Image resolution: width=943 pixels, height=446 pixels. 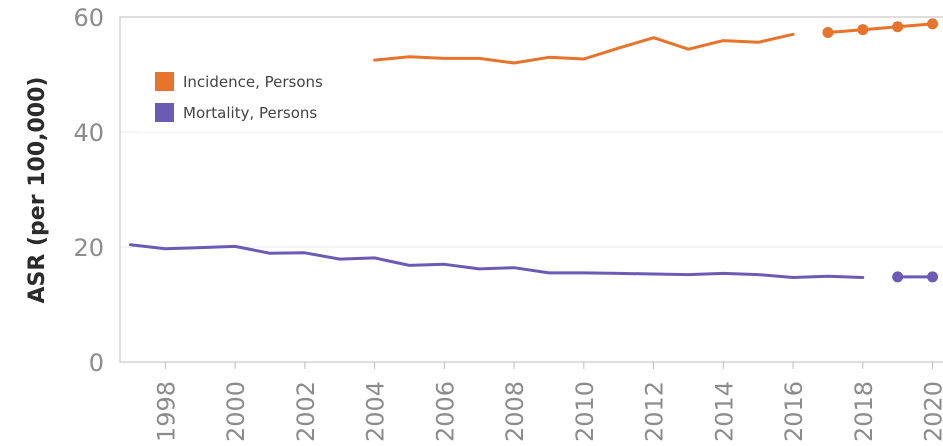 What do you see at coordinates (96, 363) in the screenshot?
I see `y-tick-label-0: 0` at bounding box center [96, 363].